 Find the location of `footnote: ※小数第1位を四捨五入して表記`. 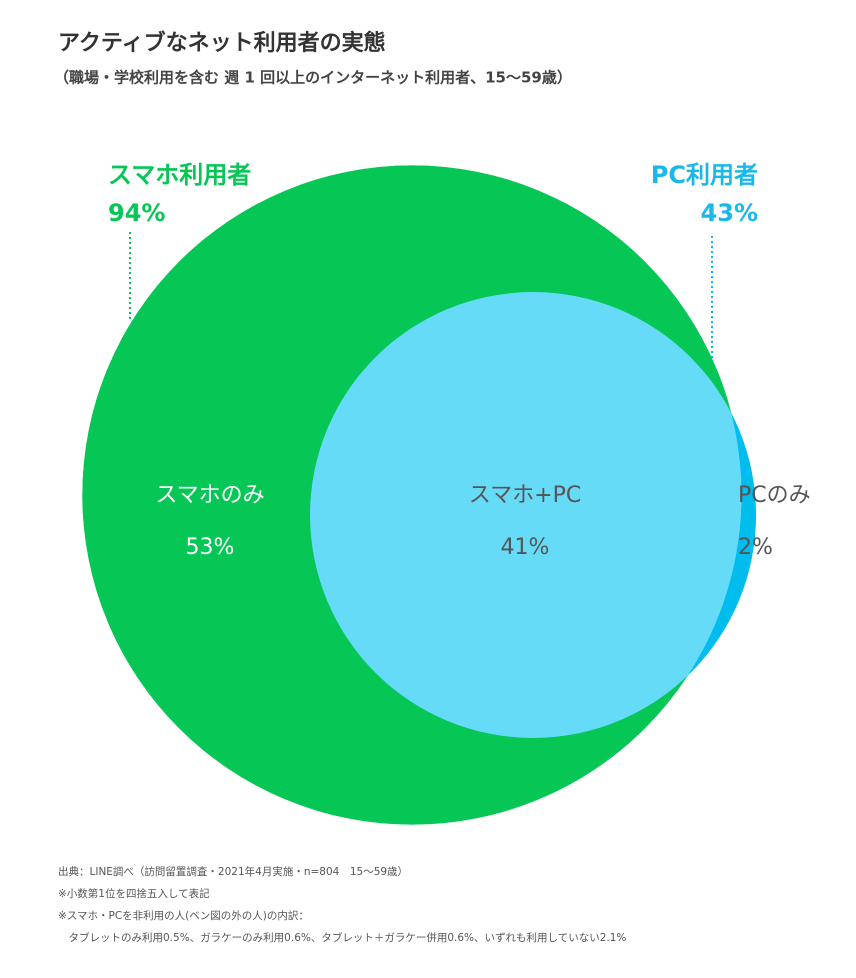

footnote: ※小数第1位を四捨五入して表記 is located at coordinates (134, 893).